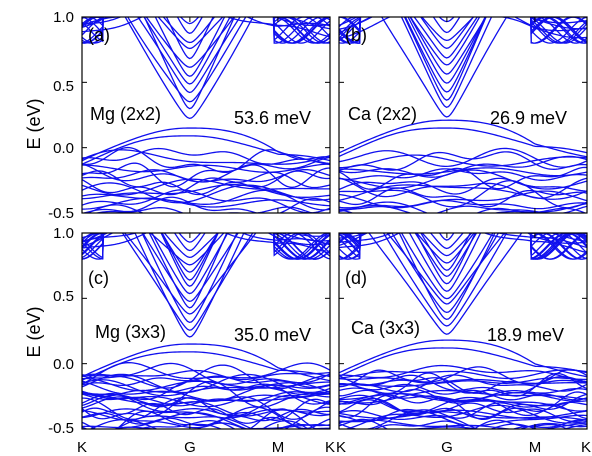 Image resolution: width=592 pixels, height=456 pixels. Describe the element at coordinates (385, 328) in the screenshot. I see `panel-d-material: Ca (3x3)` at that location.